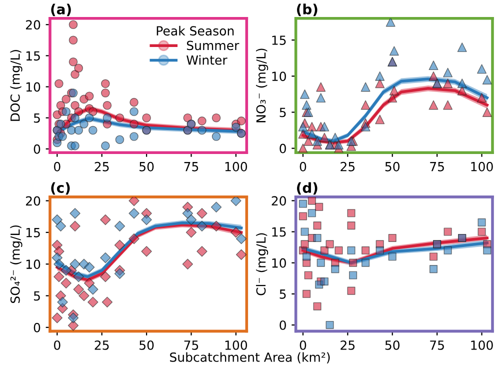 The image size is (500, 368). I want to click on y-tick-label: 20, so click(279, 201).